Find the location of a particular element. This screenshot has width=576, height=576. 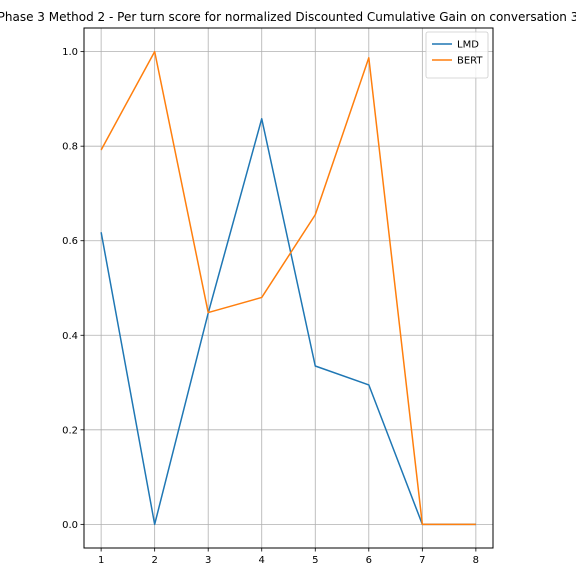

y-tick-label: 0.8 is located at coordinates (70, 147).